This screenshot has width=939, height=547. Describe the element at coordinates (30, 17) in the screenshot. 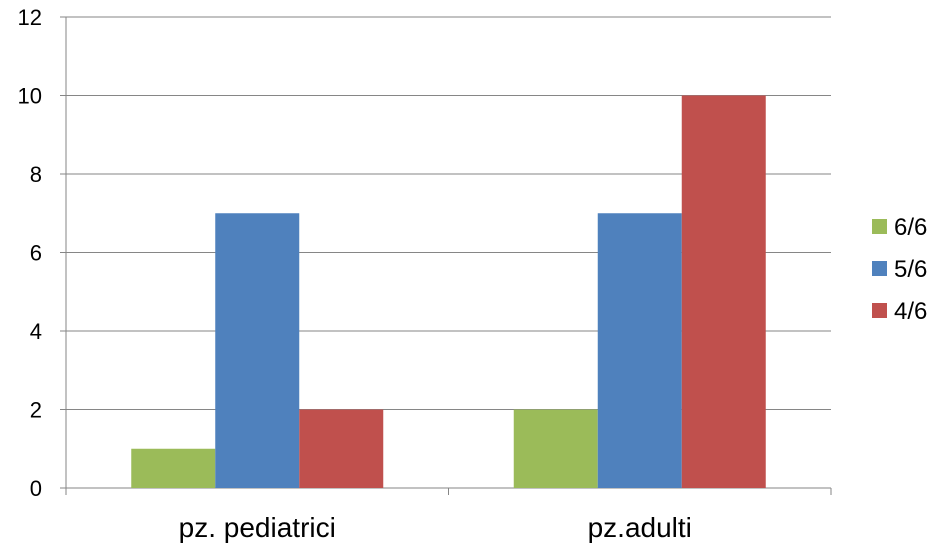

I see `y-tick-label: 12` at that location.